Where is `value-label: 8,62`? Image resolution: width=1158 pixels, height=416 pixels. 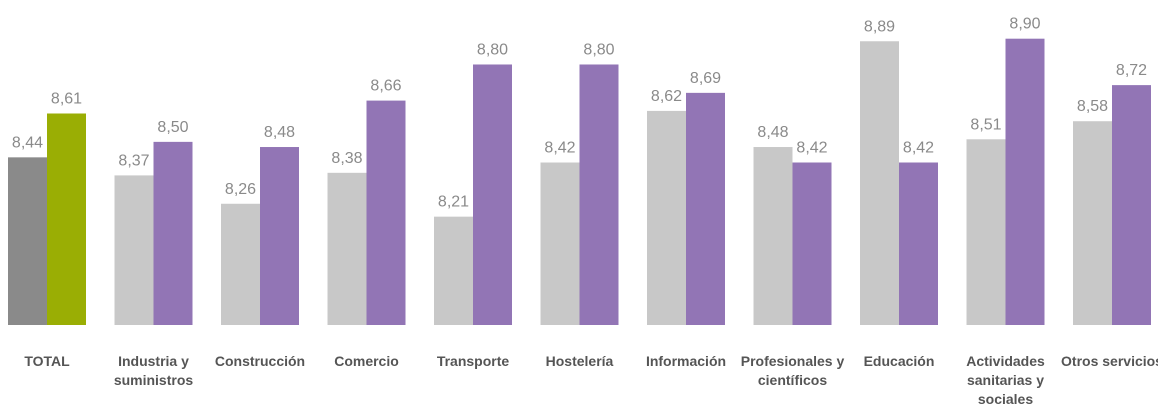
value-label: 8,62 is located at coordinates (666, 96).